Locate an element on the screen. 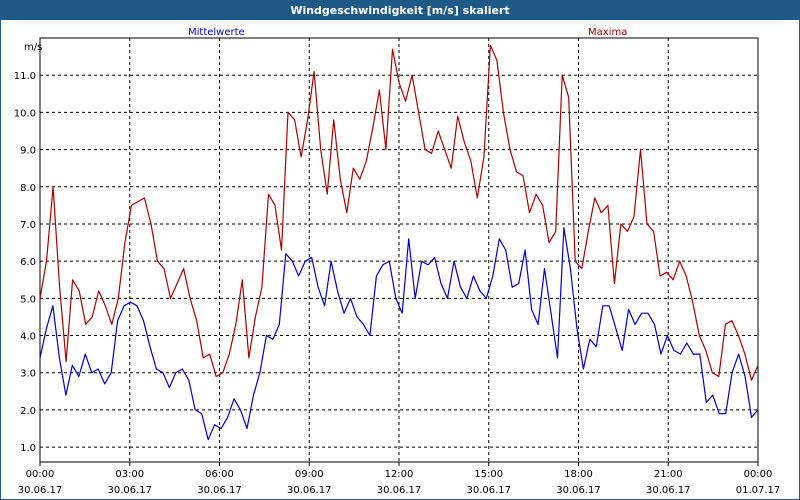 The image size is (800, 500). legend-maxima: Maxima is located at coordinates (607, 32).